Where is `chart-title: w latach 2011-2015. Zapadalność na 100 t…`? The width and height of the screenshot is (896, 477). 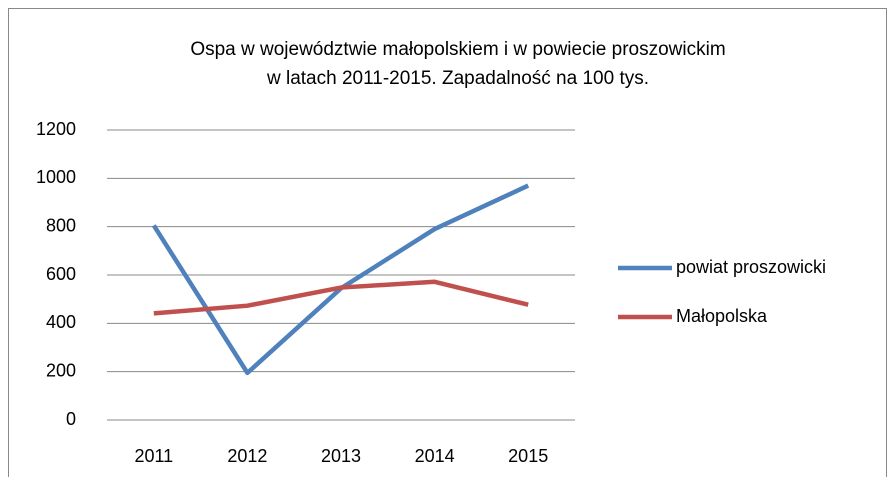 chart-title: w latach 2011-2015. Zapadalność na 100 t… is located at coordinates (457, 78).